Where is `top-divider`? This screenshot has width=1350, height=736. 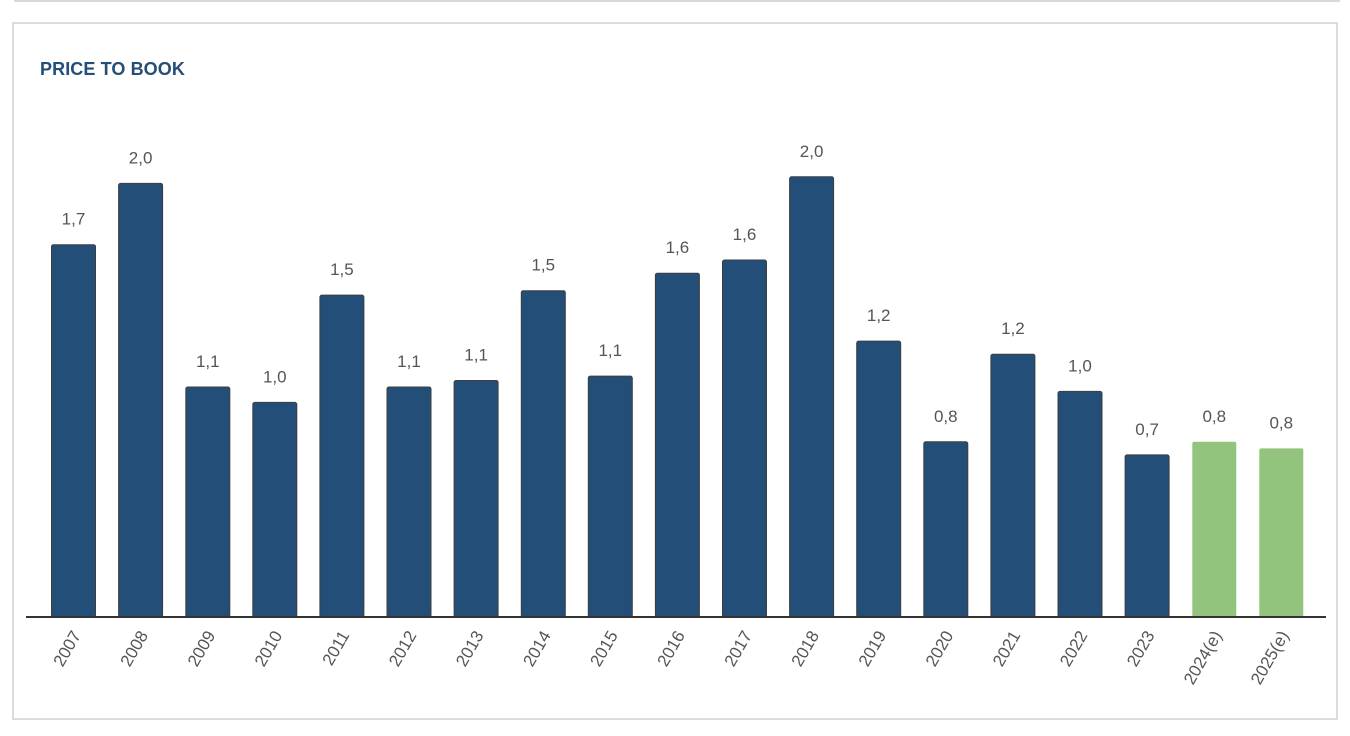
top-divider is located at coordinates (677, 1).